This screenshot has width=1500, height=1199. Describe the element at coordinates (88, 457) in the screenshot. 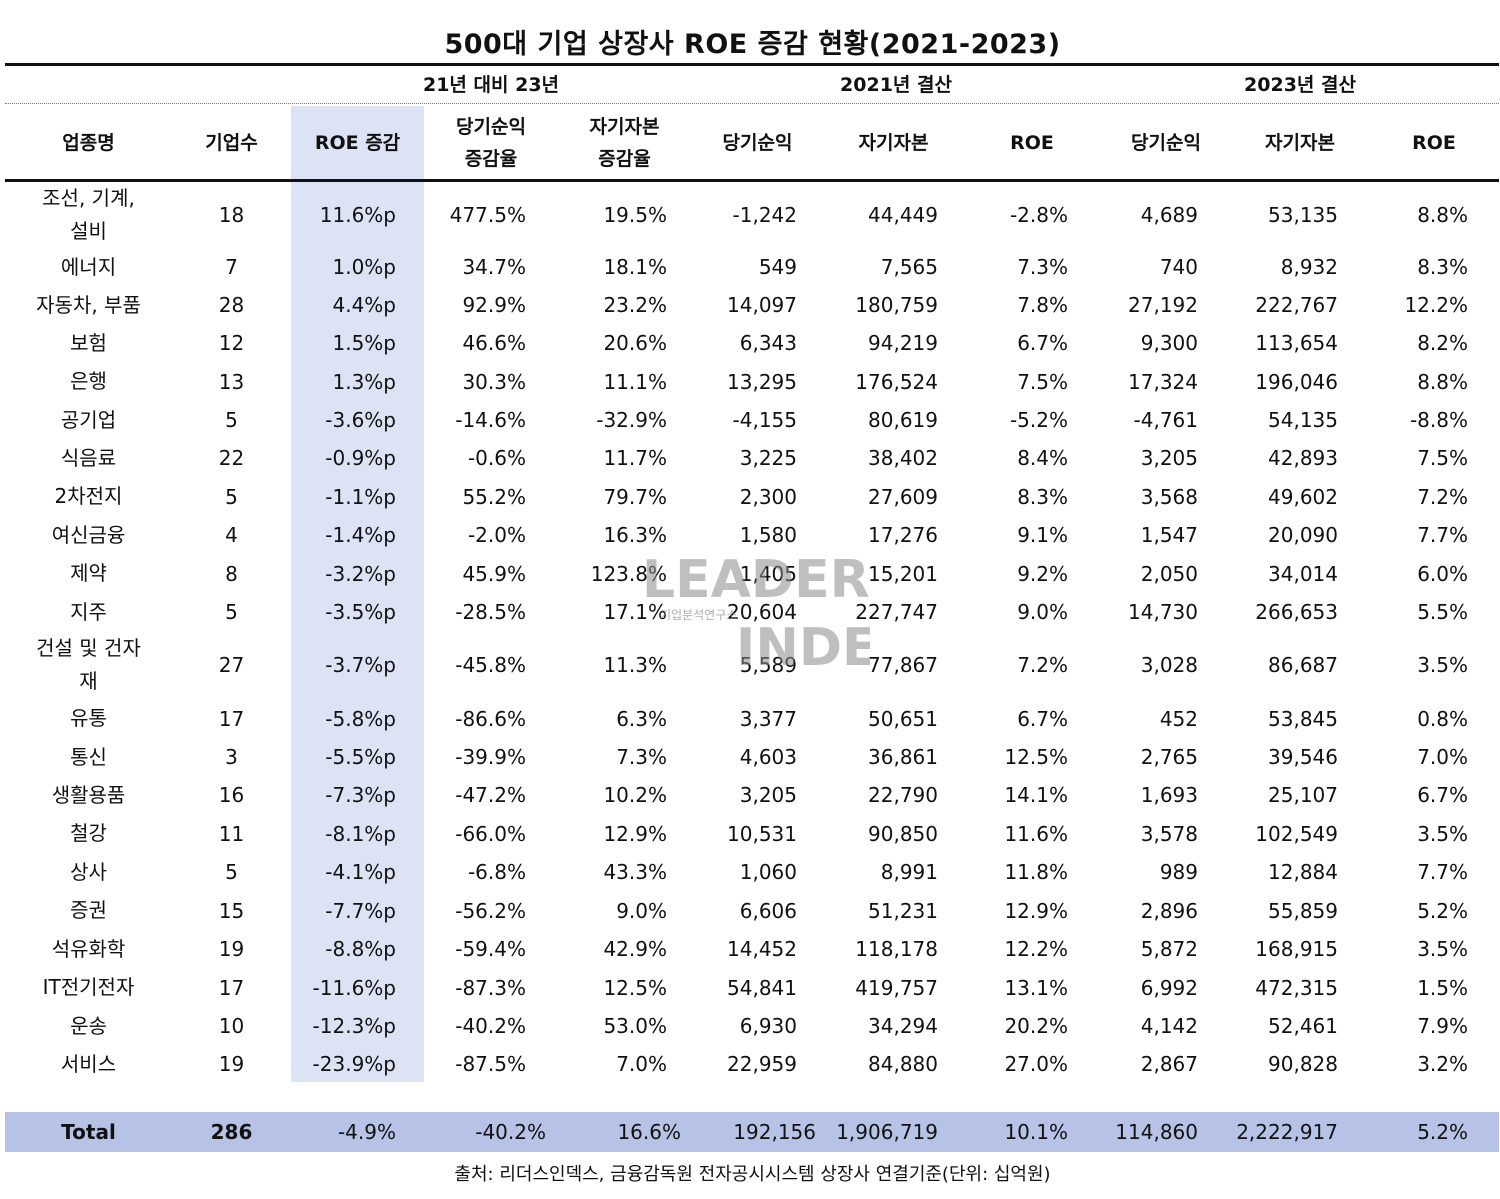

I see `cell-industry: 식음료` at that location.